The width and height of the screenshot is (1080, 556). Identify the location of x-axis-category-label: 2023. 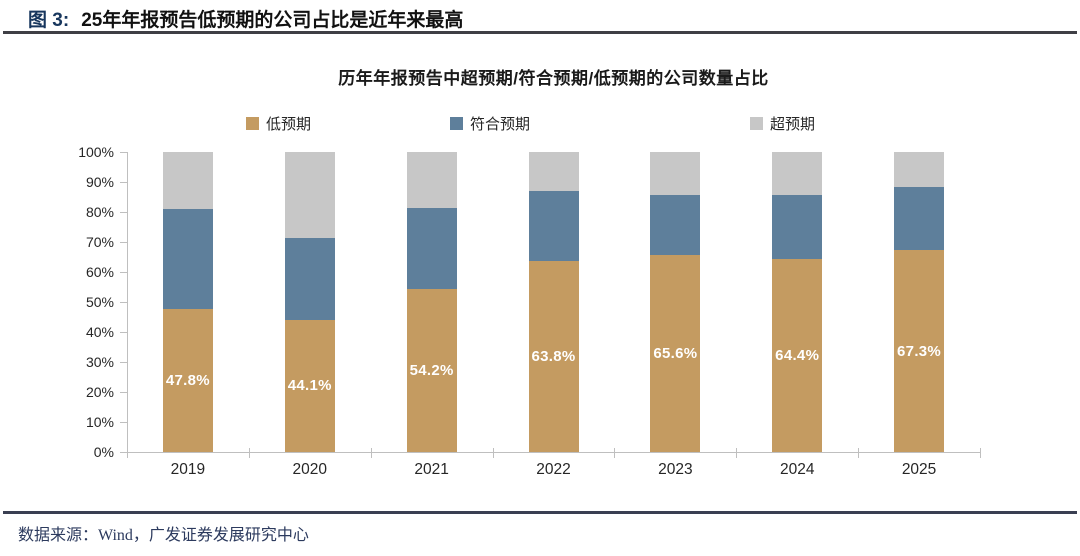
(675, 469).